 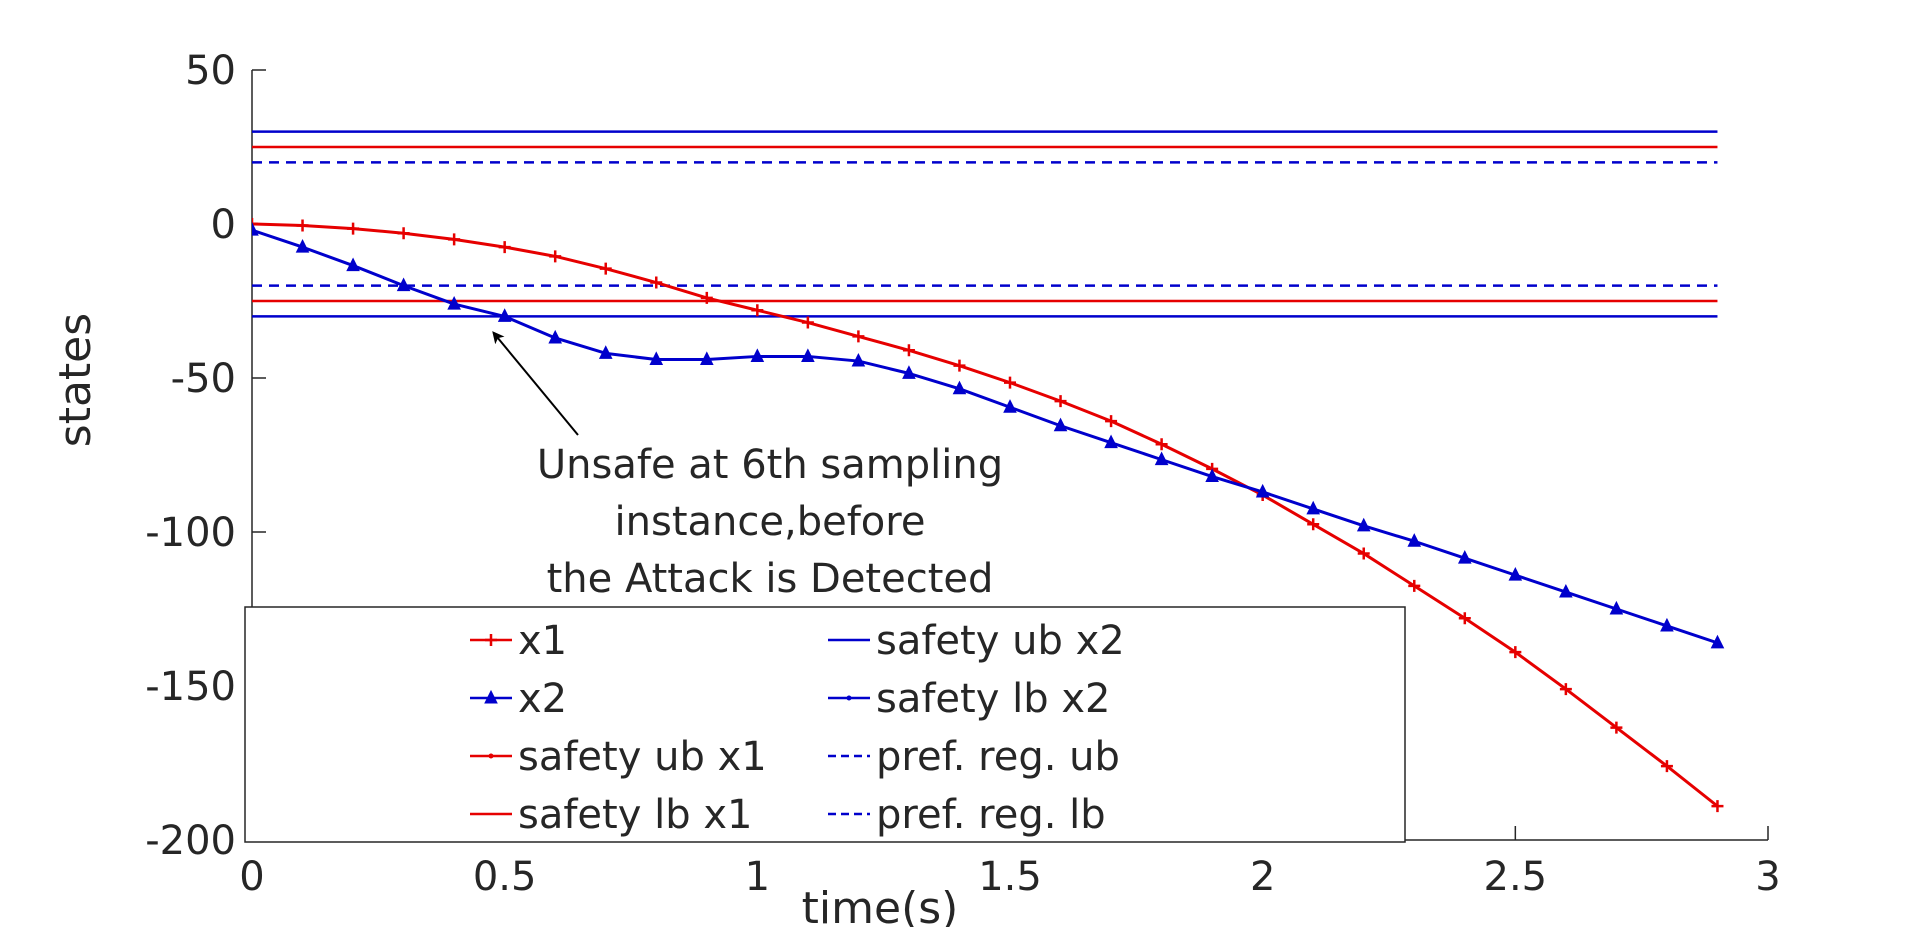 I want to click on legend-item: pref. reg. lb, so click(x=967, y=815).